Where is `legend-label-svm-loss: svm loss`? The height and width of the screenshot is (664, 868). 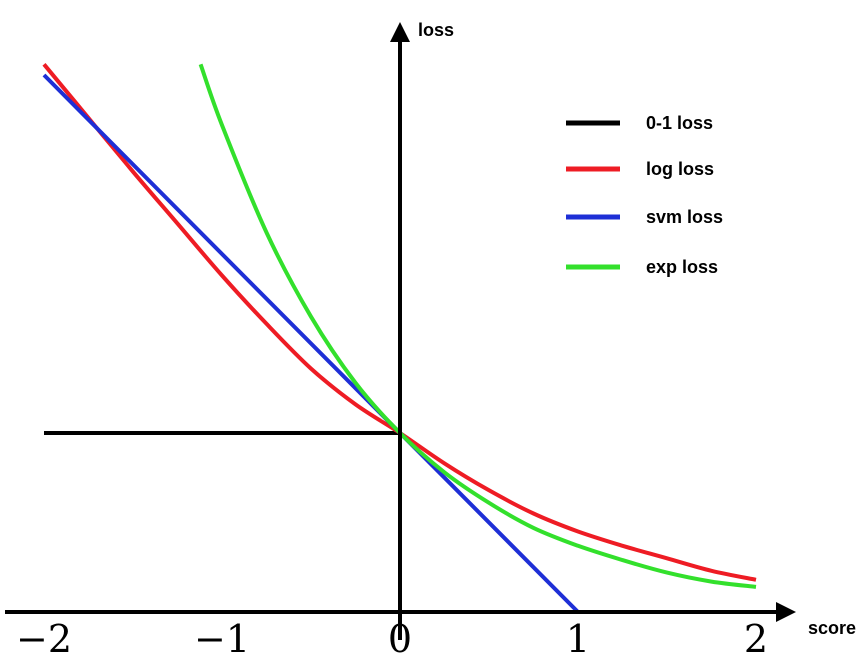 legend-label-svm-loss: svm loss is located at coordinates (684, 217).